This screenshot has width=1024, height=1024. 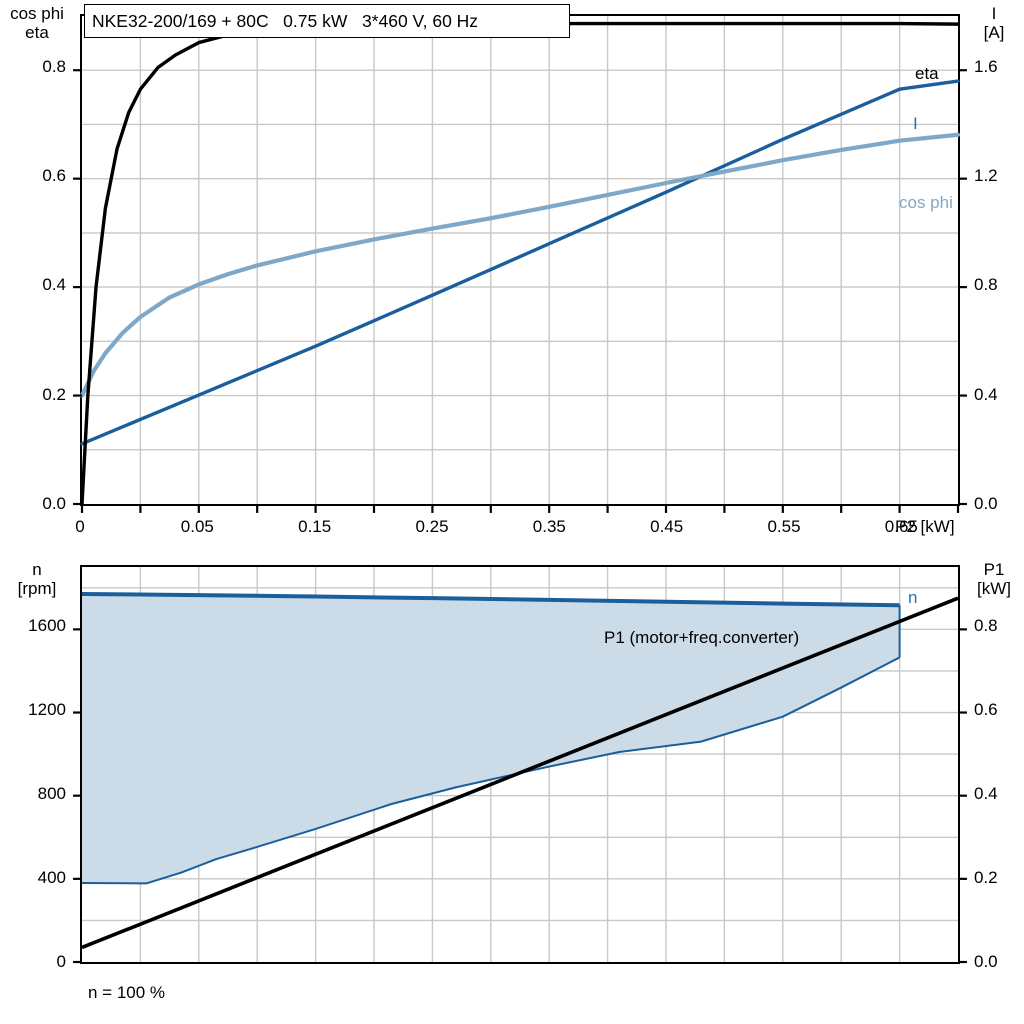 What do you see at coordinates (986, 66) in the screenshot?
I see `tick-label: 1.6` at bounding box center [986, 66].